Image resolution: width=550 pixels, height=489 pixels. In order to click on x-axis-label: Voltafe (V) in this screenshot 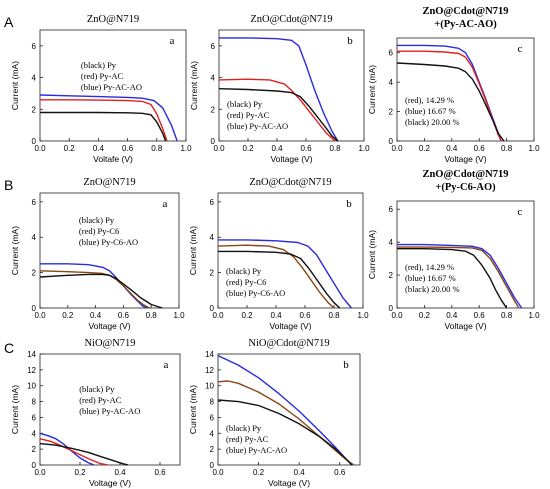, I will do `click(113, 159)`.